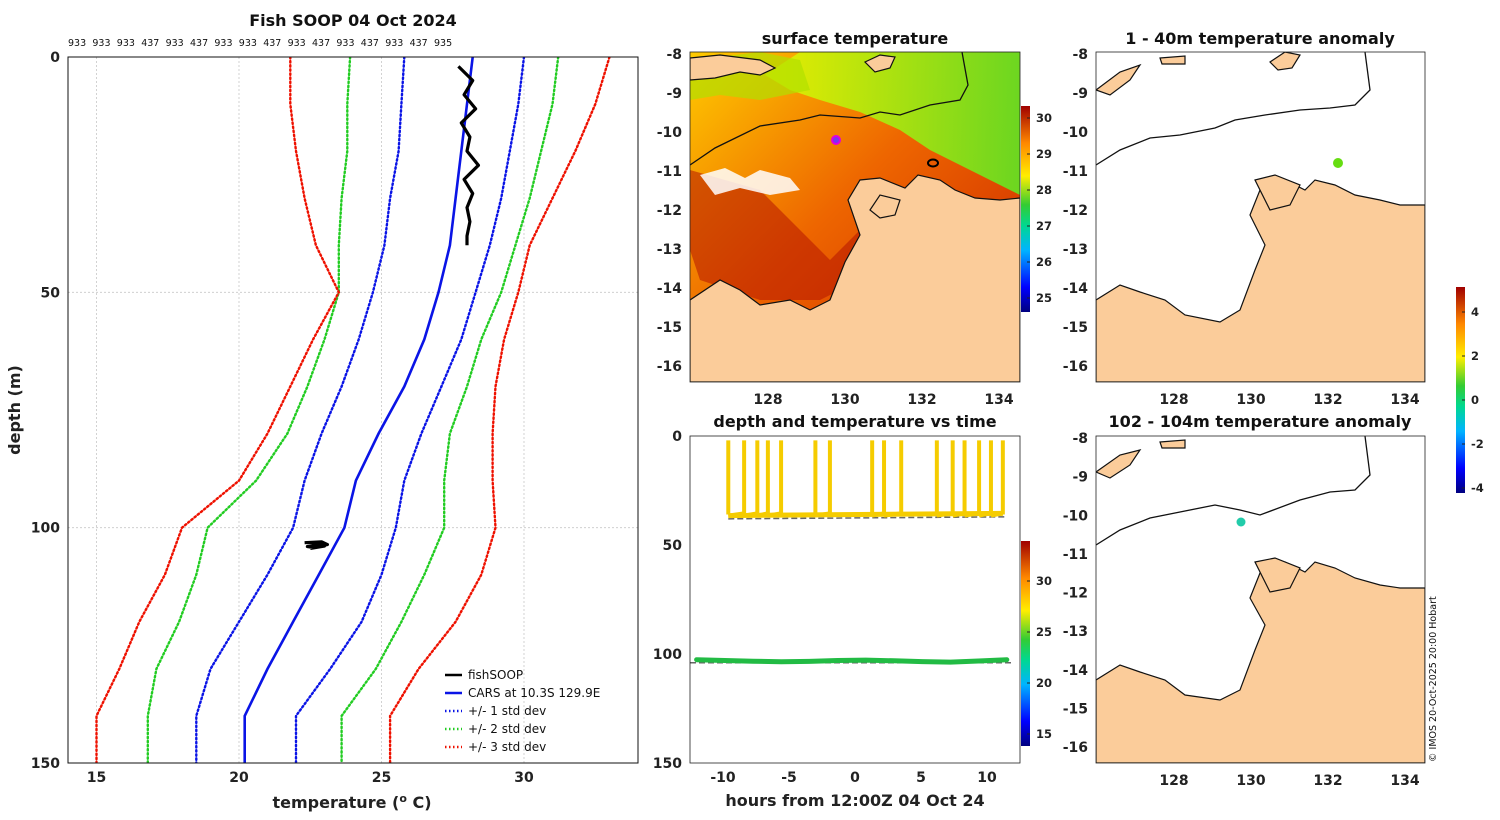  I want to click on anom-lower-island-a, so click(1172, 444).